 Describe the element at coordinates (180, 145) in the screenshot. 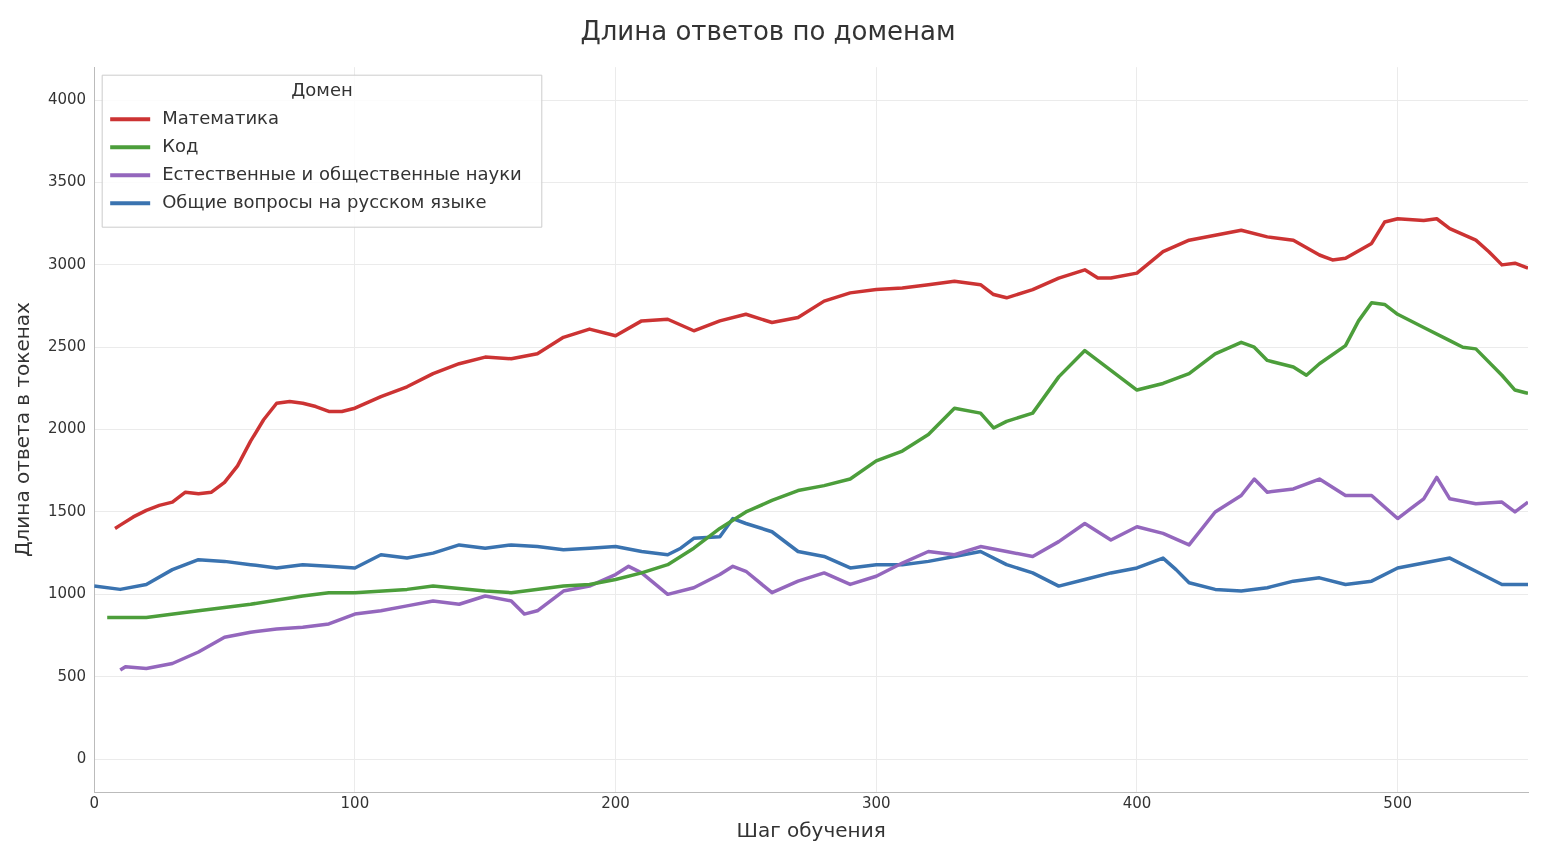

I see `legend-label: Код` at that location.